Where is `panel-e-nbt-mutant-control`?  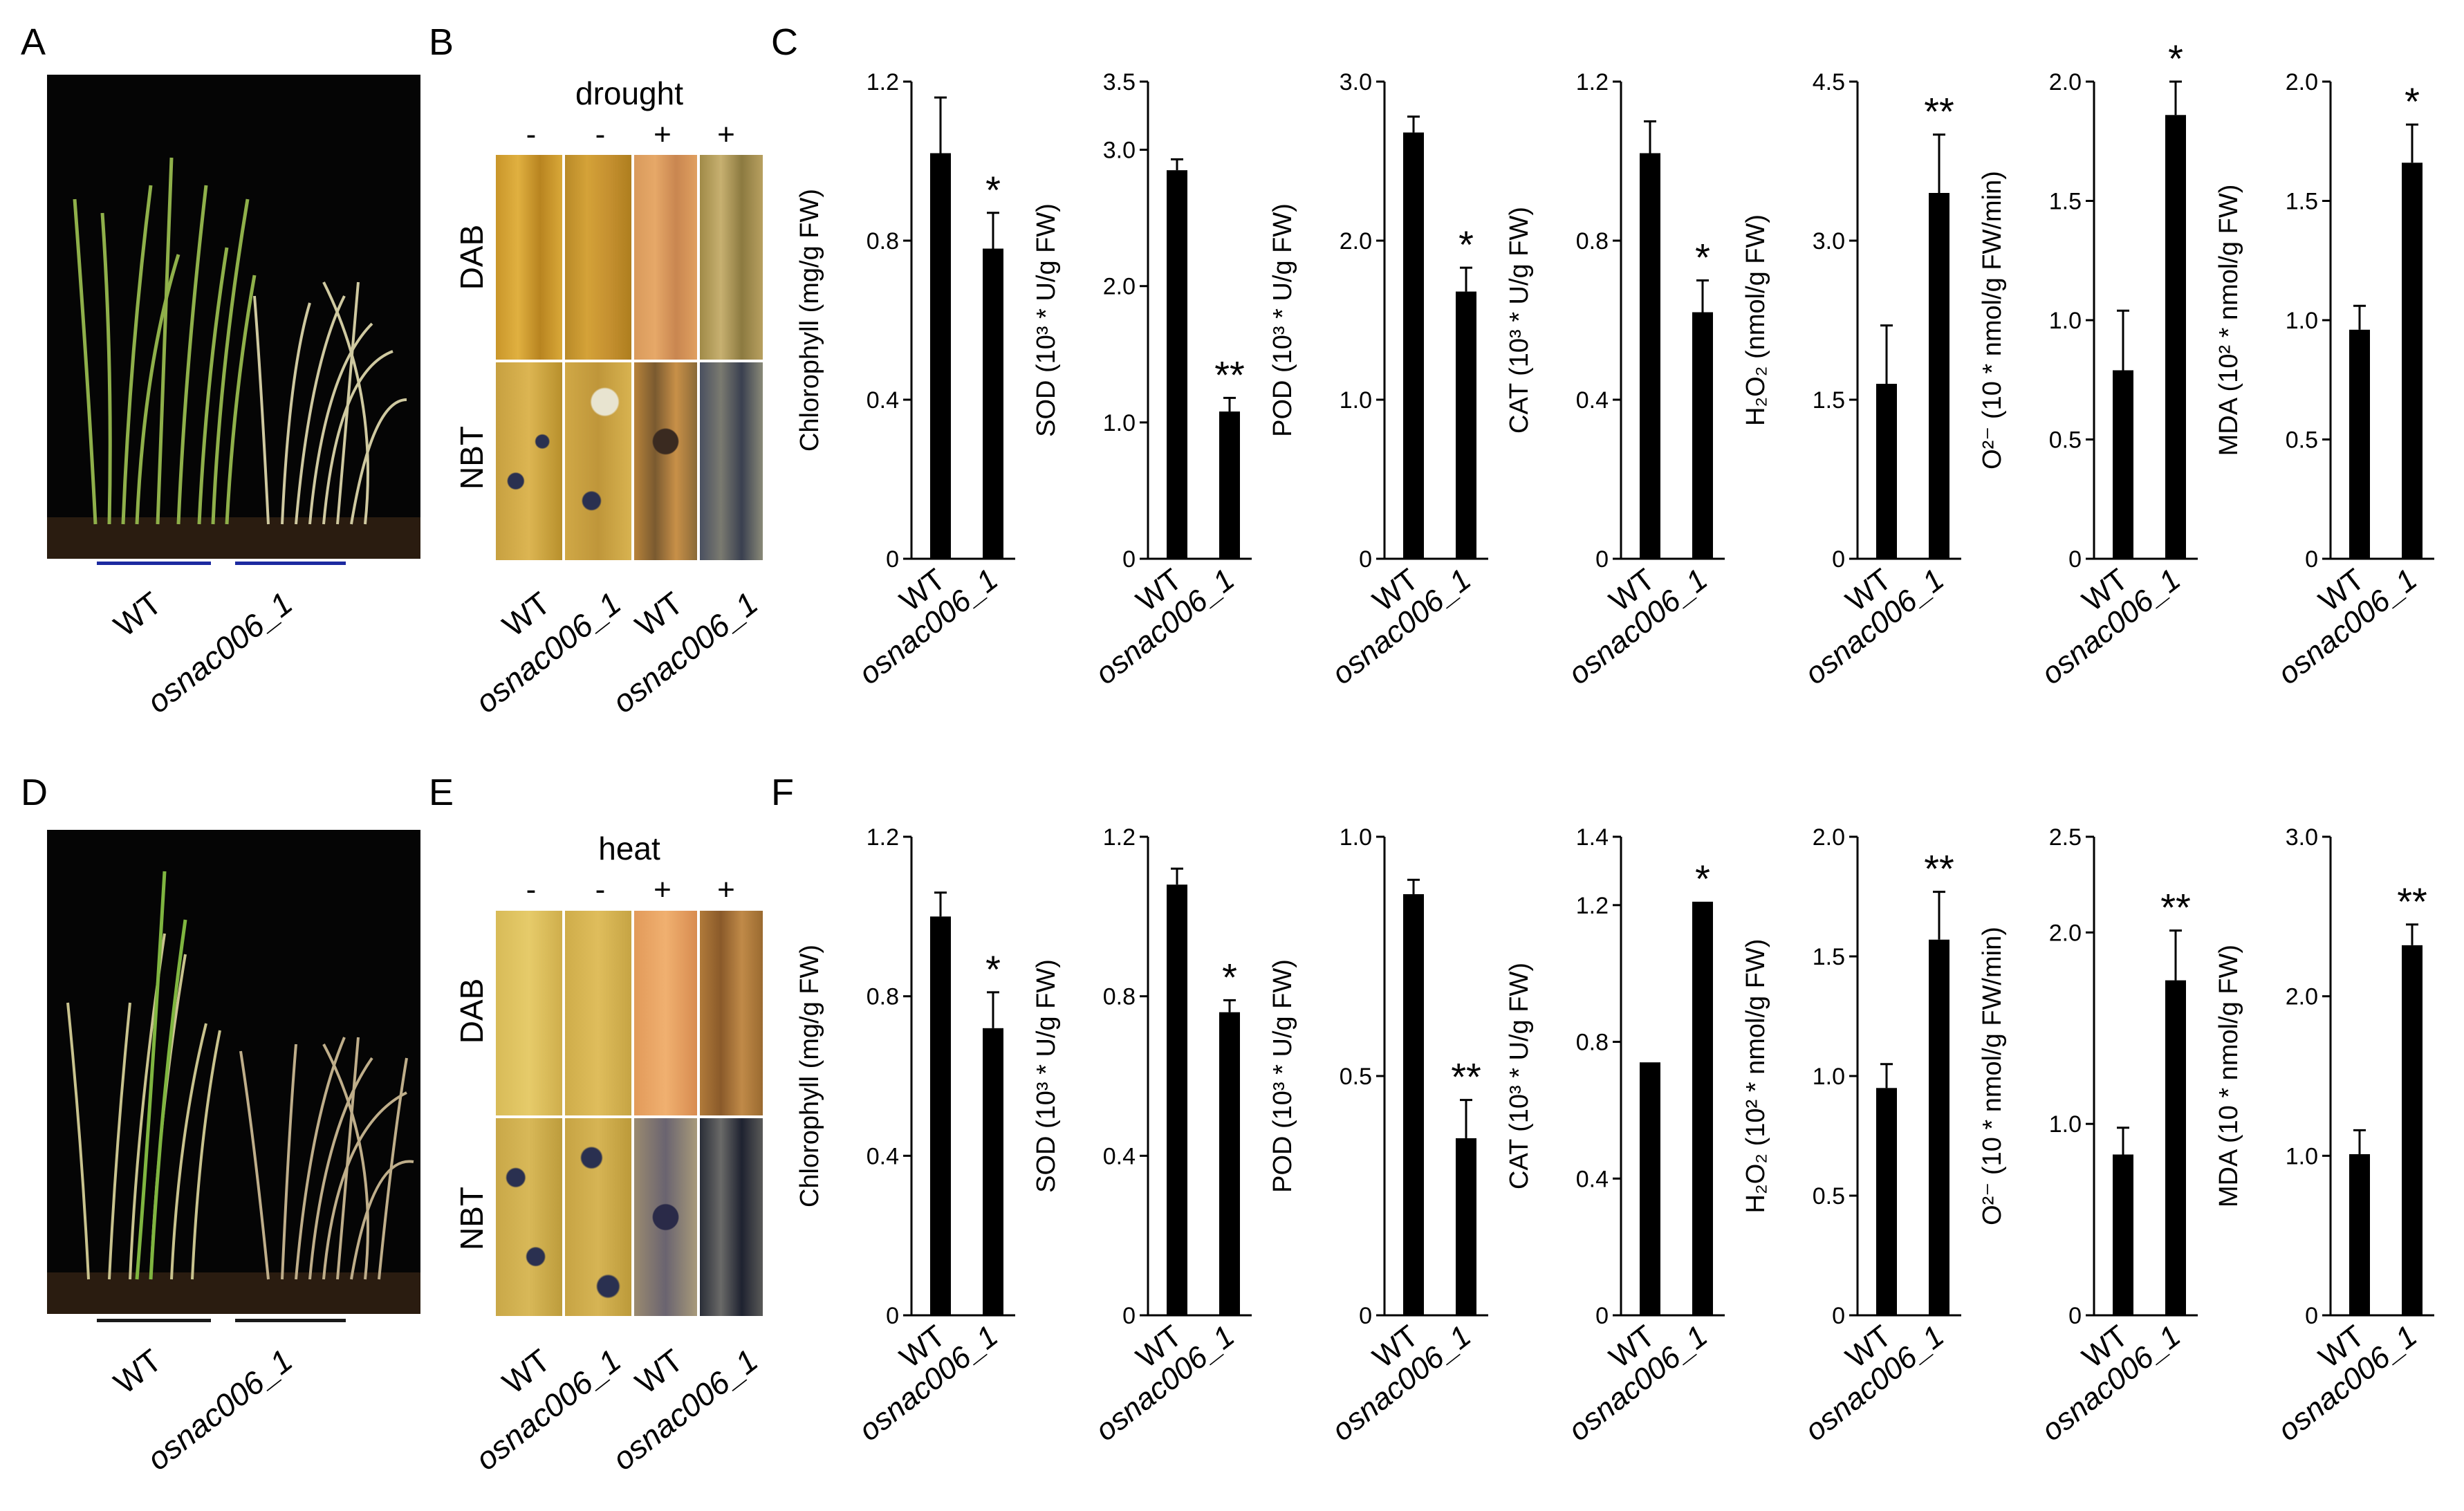 panel-e-nbt-mutant-control is located at coordinates (598, 1217).